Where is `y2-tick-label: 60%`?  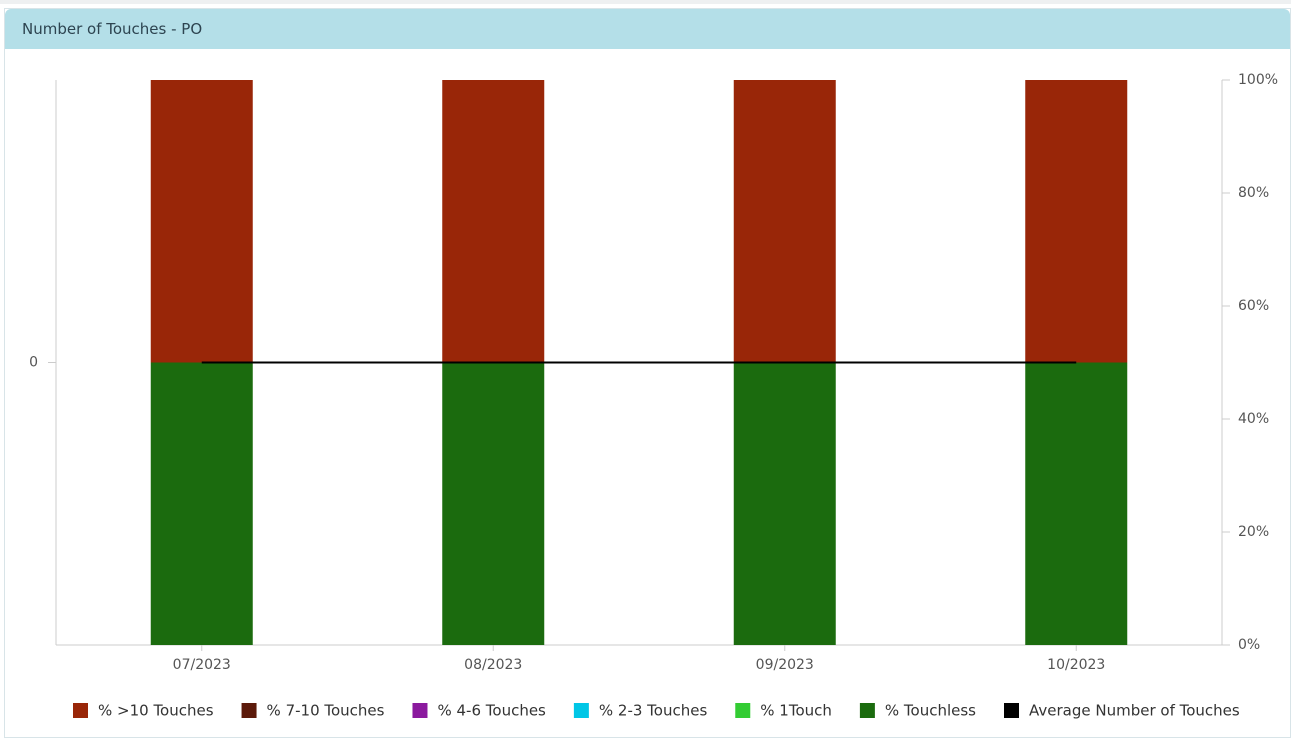
y2-tick-label: 60% is located at coordinates (1253, 306).